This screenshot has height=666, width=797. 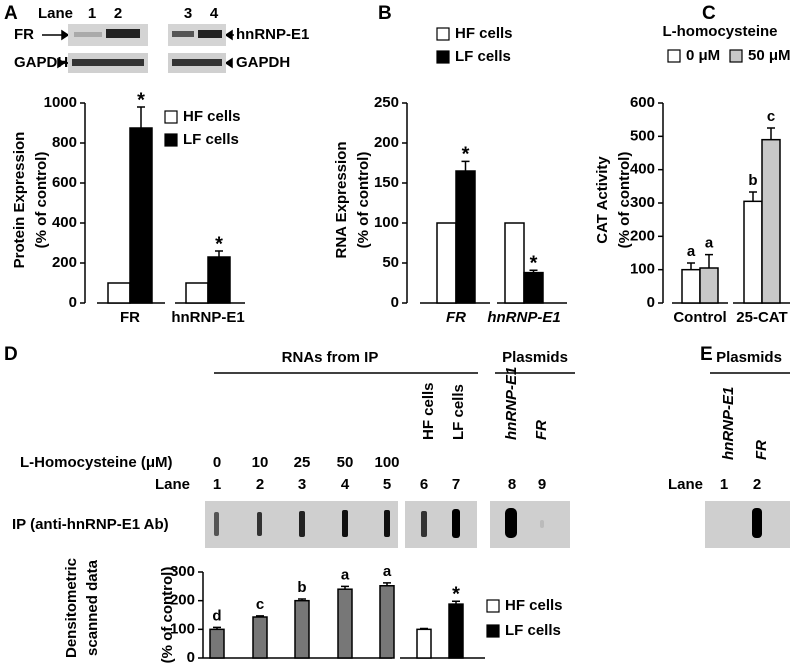 I want to click on cell-label: LF cells, so click(x=458, y=412).